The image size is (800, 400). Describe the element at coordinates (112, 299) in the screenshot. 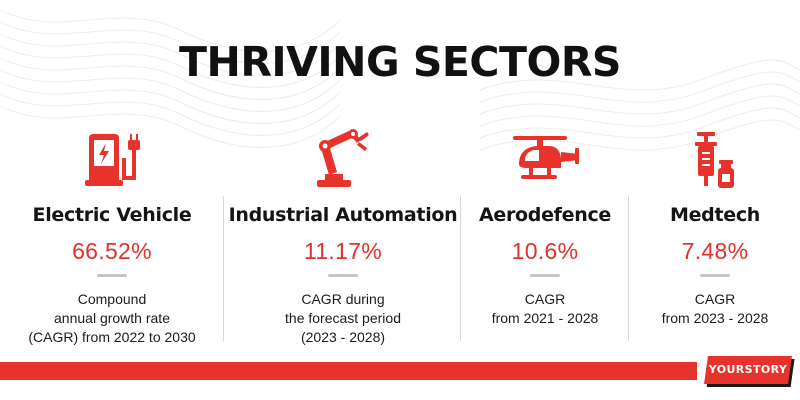

I see `desc-line: Compound` at that location.